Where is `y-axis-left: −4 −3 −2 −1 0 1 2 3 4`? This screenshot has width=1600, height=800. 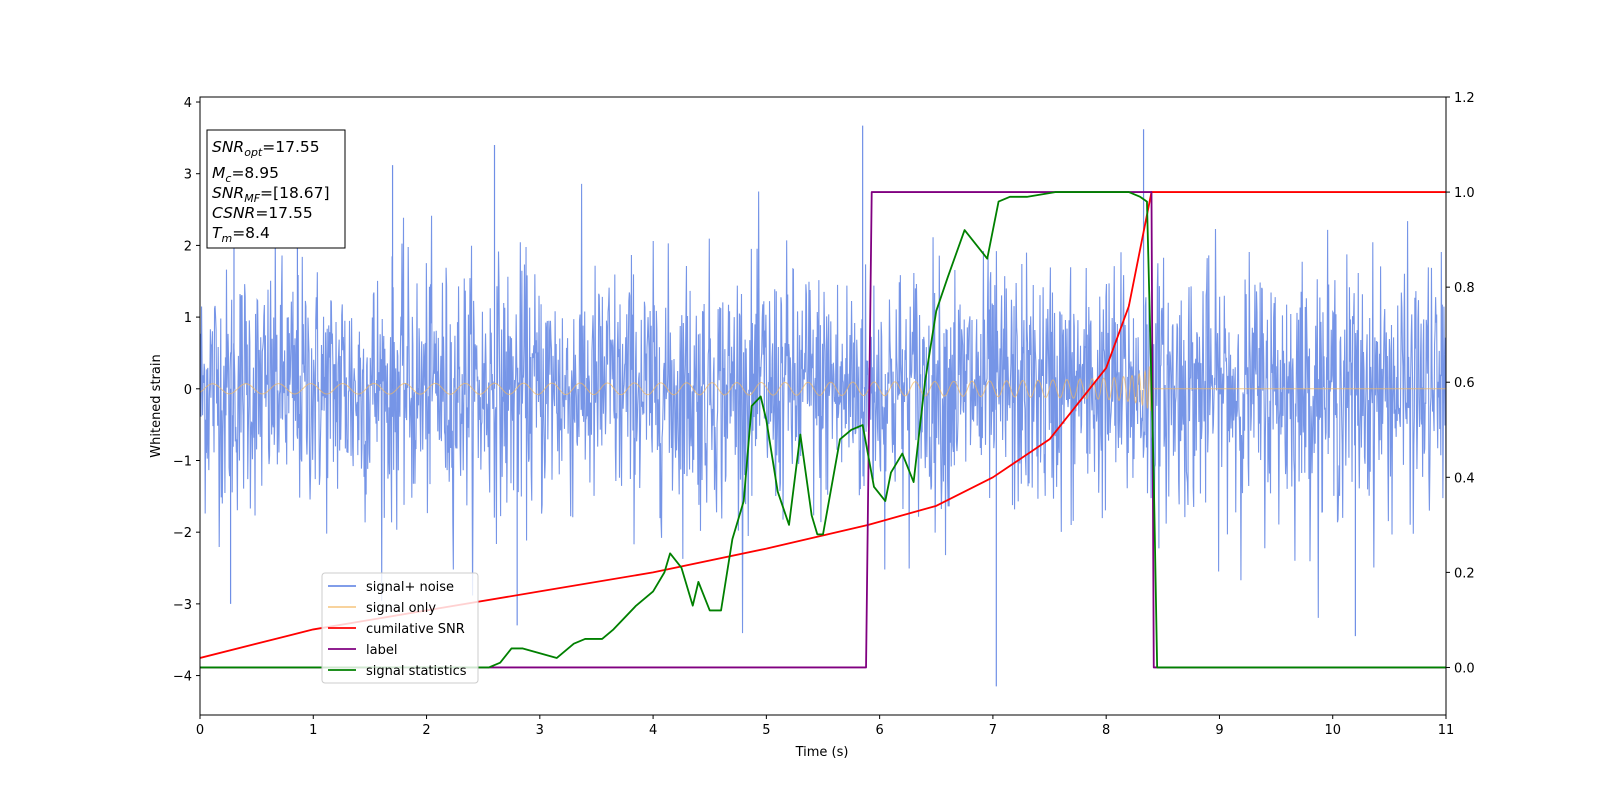
y-axis-left: −4 −3 −2 −1 0 1 2 3 4 is located at coordinates (186, 390).